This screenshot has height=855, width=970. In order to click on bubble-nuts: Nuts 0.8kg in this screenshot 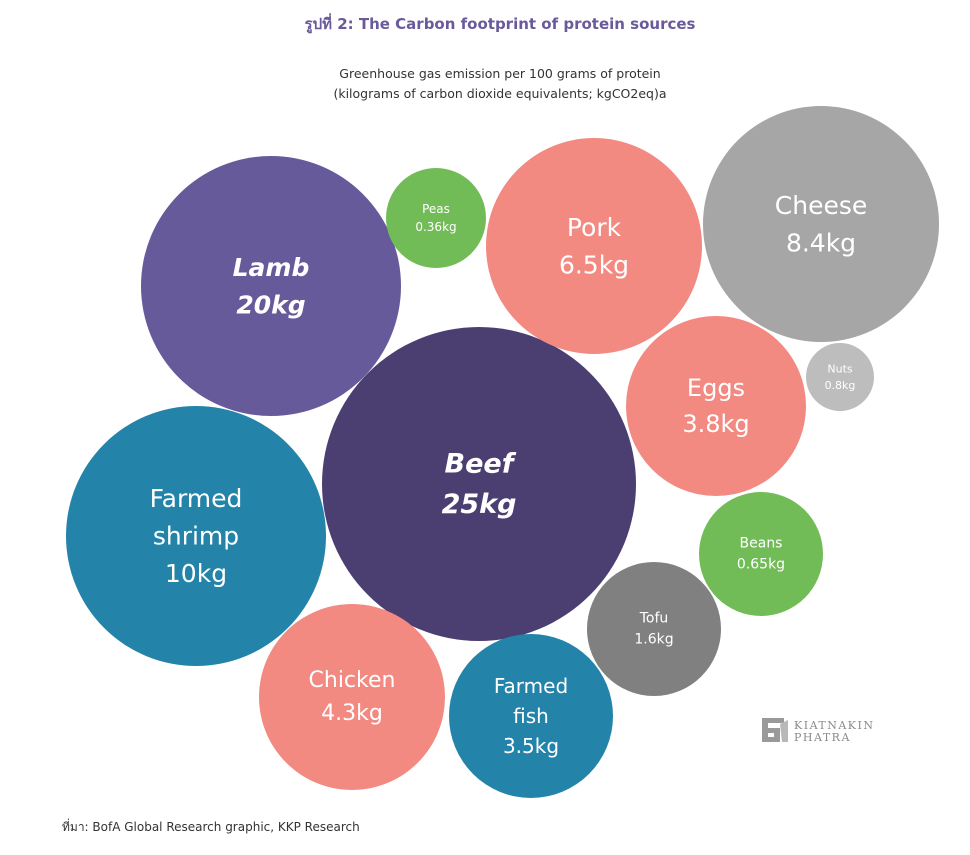, I will do `click(840, 377)`.